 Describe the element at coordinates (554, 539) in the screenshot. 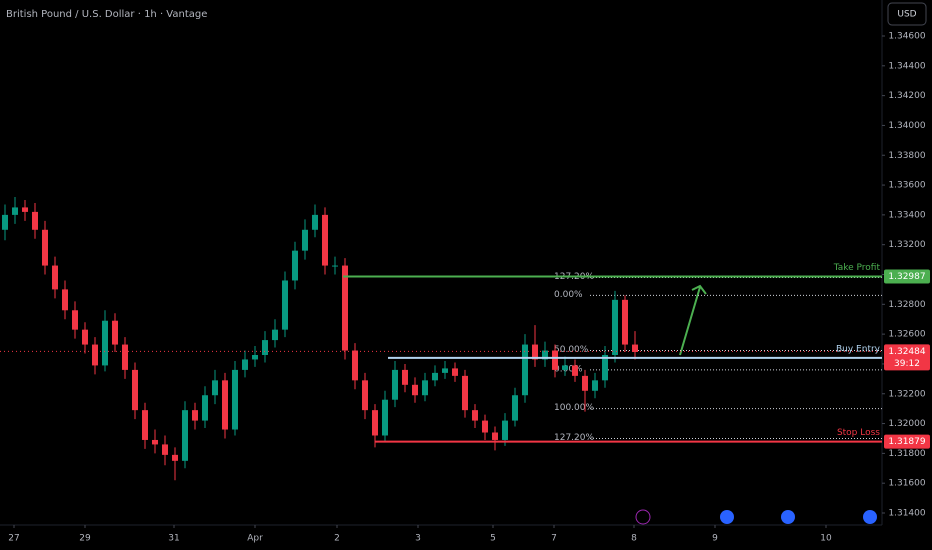

I see `x-tick-label: 7` at that location.